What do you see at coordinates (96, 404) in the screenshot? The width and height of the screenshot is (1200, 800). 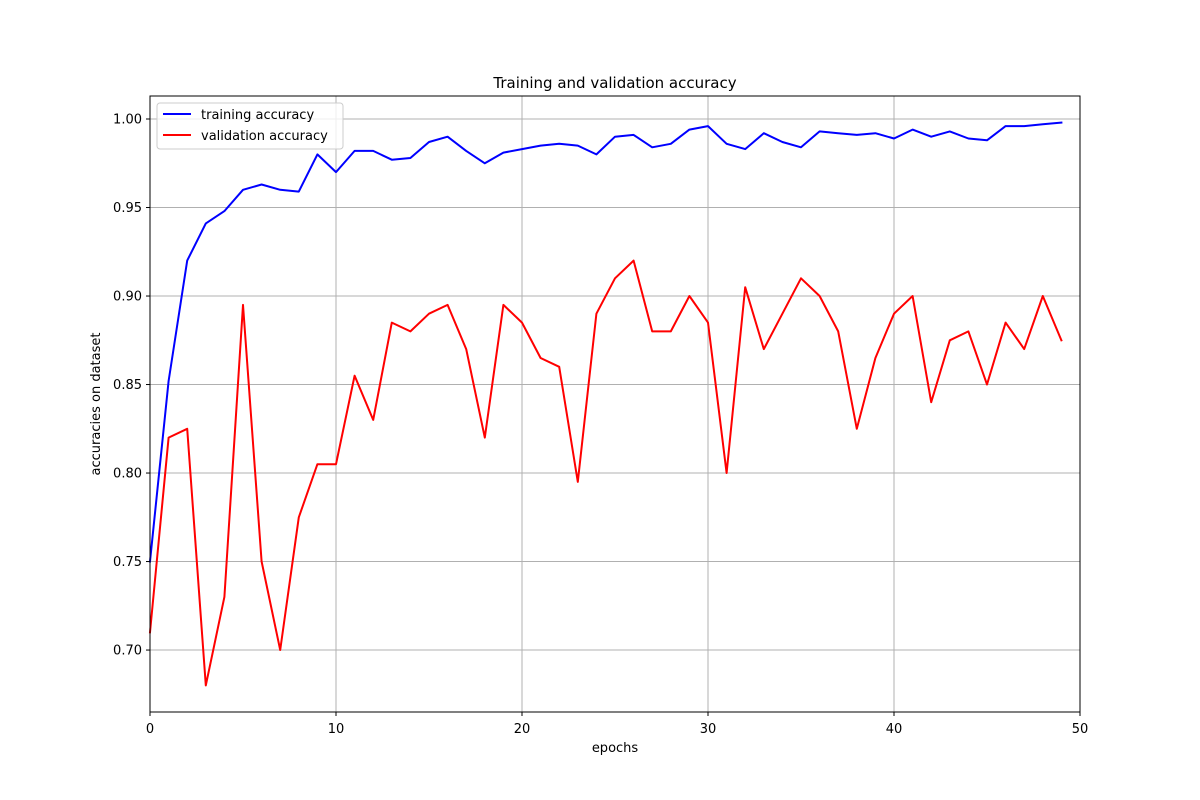 I see `y-axis-label: accuracies on dataset` at bounding box center [96, 404].